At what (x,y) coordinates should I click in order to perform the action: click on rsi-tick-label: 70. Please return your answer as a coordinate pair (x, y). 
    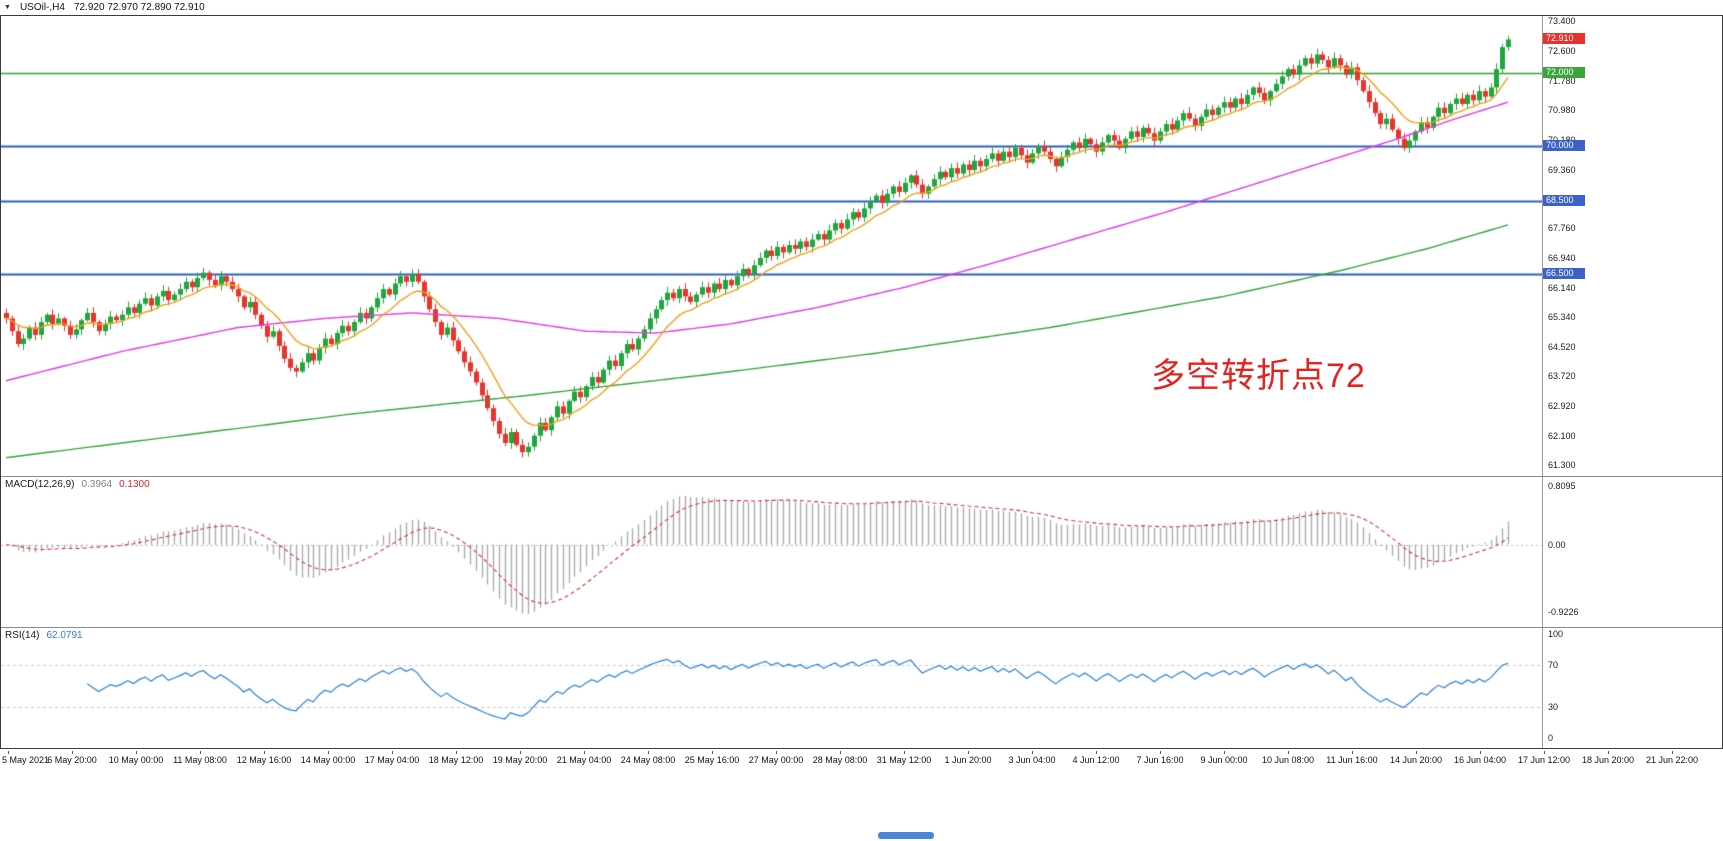
    Looking at the image, I should click on (1553, 665).